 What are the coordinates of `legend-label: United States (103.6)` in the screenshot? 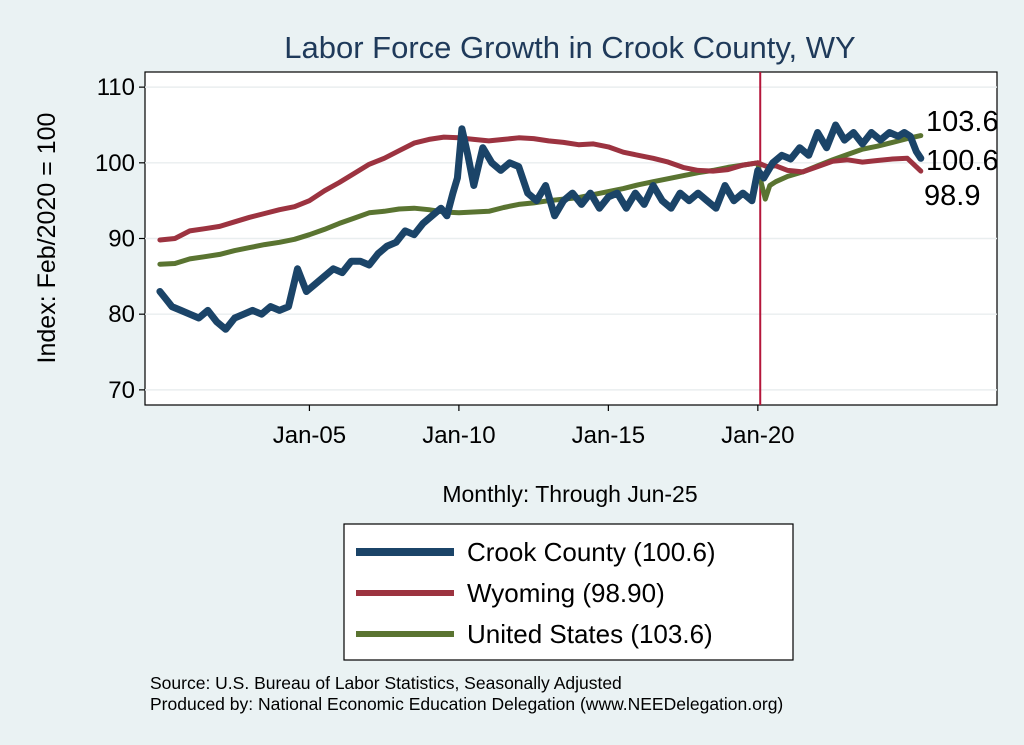 It's located at (590, 634).